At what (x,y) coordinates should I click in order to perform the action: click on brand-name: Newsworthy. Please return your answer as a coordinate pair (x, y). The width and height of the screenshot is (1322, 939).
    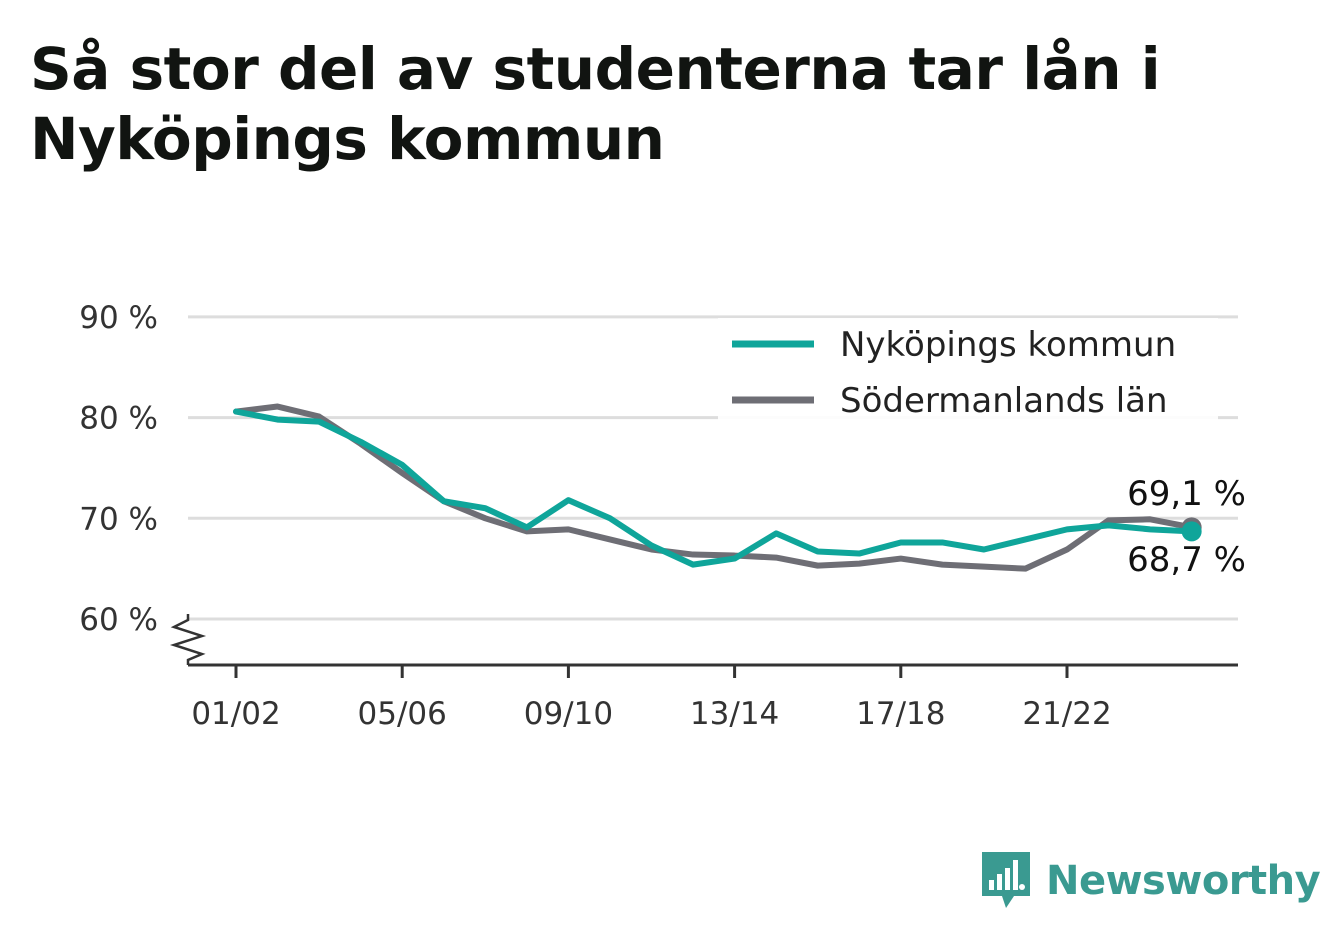
    Looking at the image, I should click on (1183, 881).